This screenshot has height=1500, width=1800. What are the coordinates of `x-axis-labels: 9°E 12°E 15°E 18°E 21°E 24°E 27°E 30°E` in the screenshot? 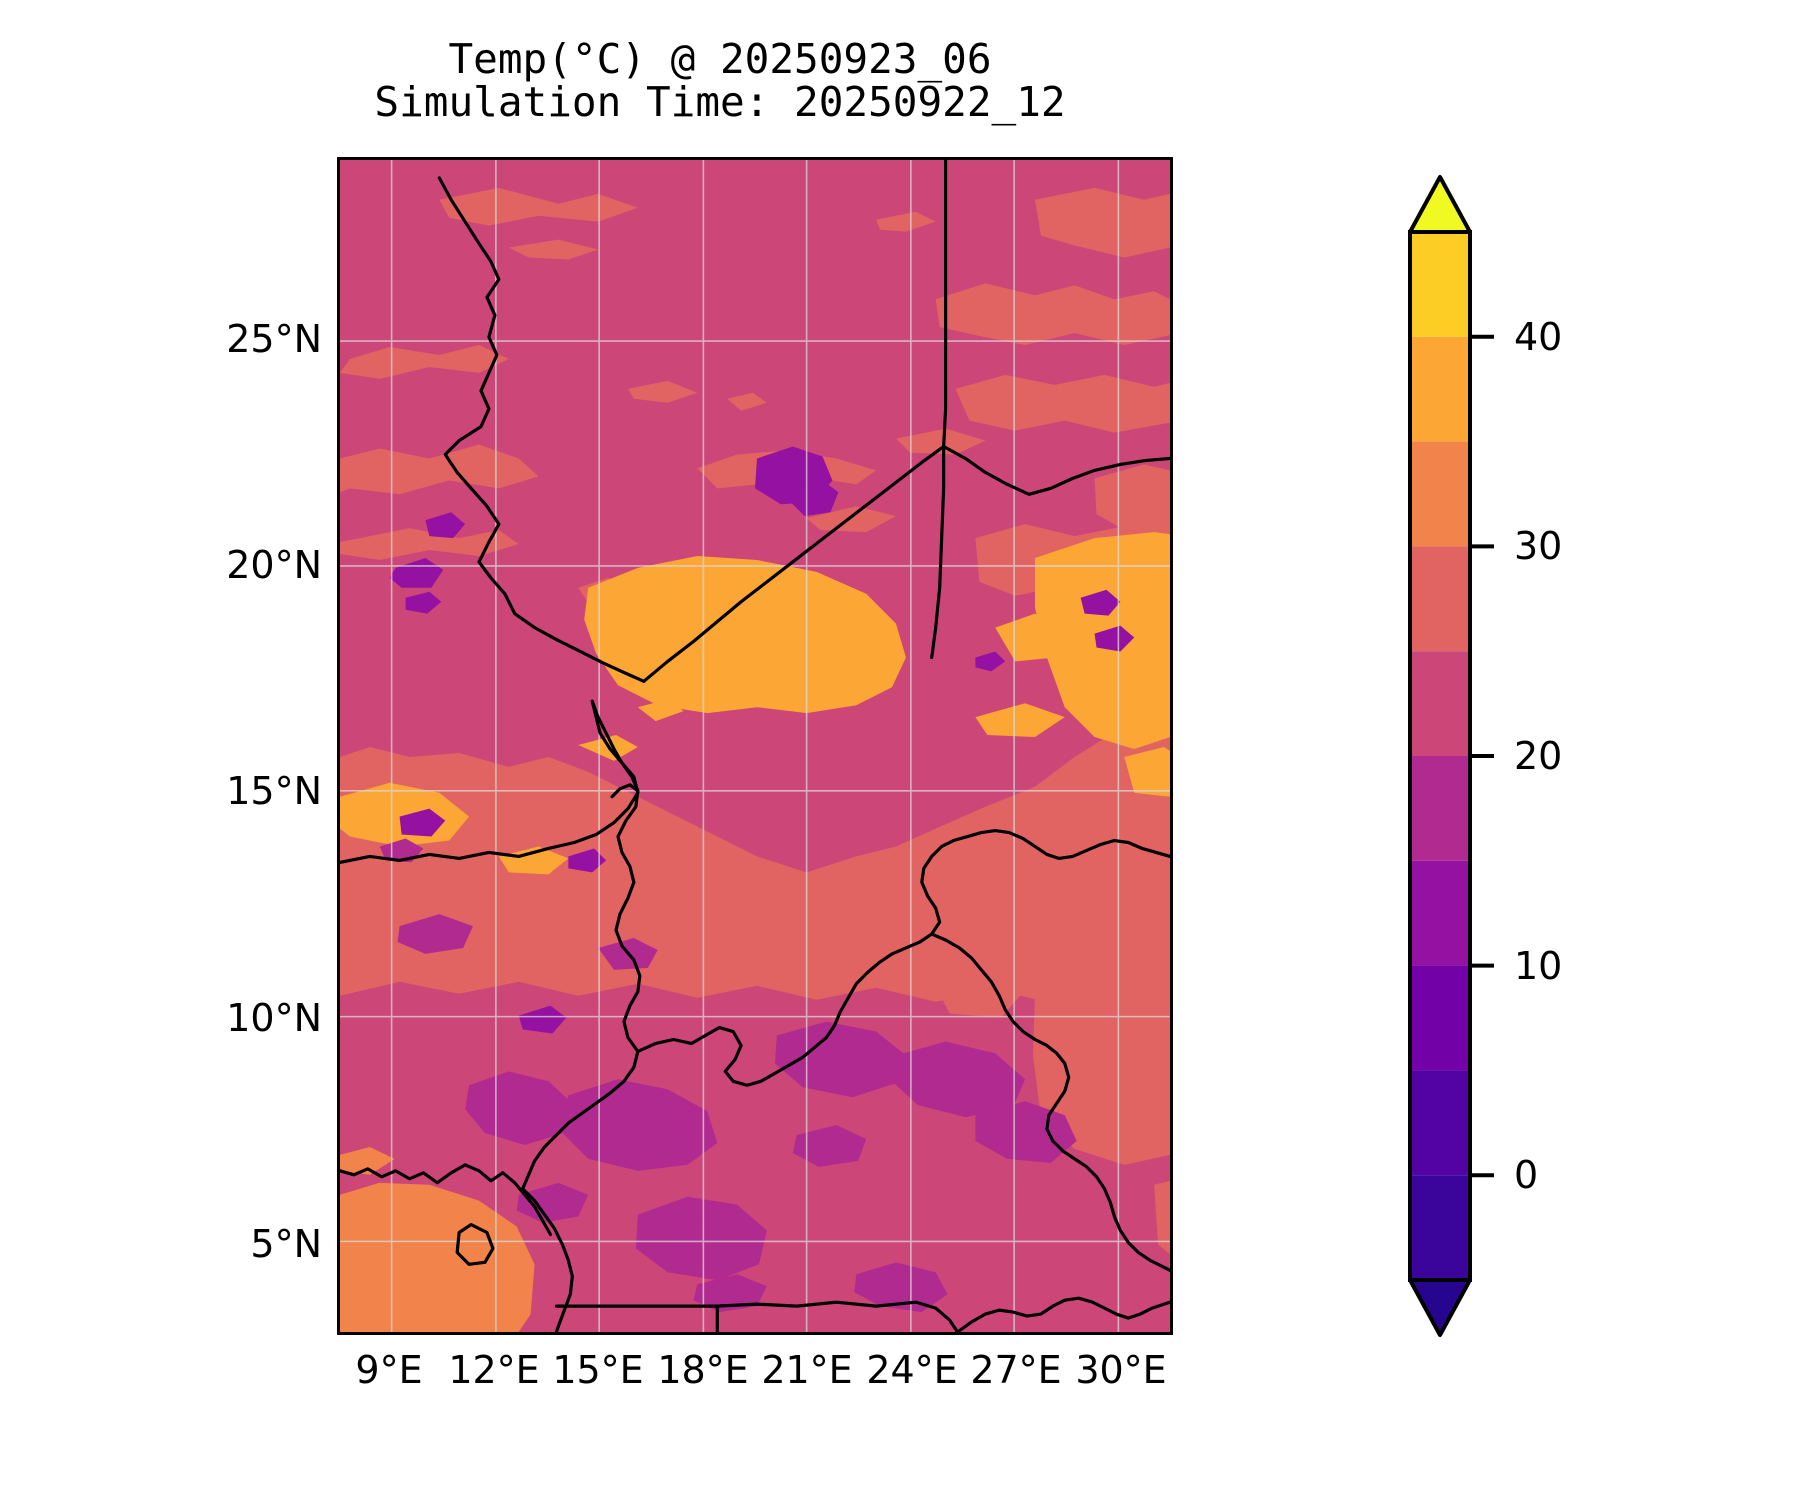 It's located at (755, 1378).